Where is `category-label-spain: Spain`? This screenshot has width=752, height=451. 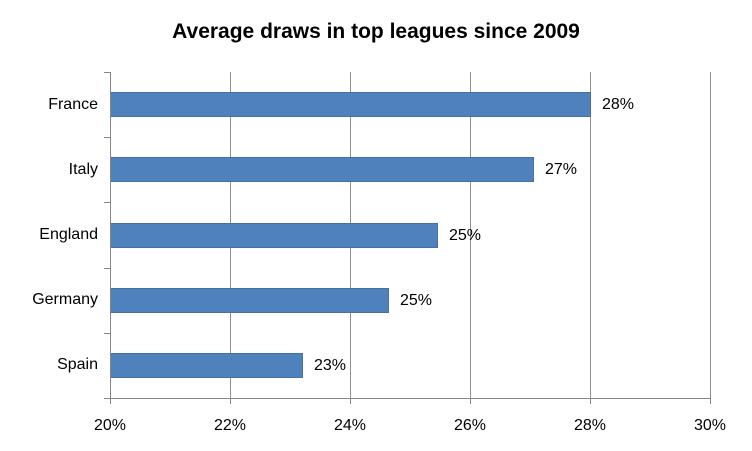 category-label-spain: Spain is located at coordinates (77, 364).